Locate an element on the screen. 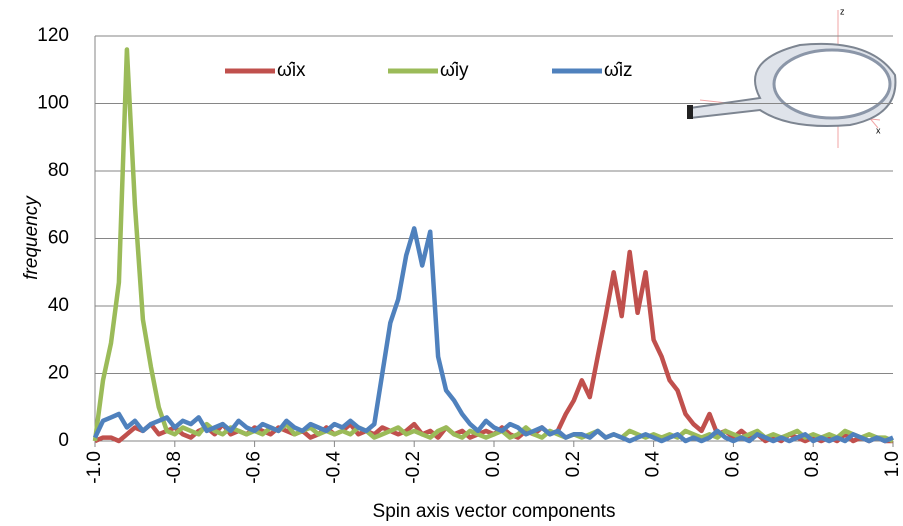  legend-label: ω̂iy is located at coordinates (454, 70).